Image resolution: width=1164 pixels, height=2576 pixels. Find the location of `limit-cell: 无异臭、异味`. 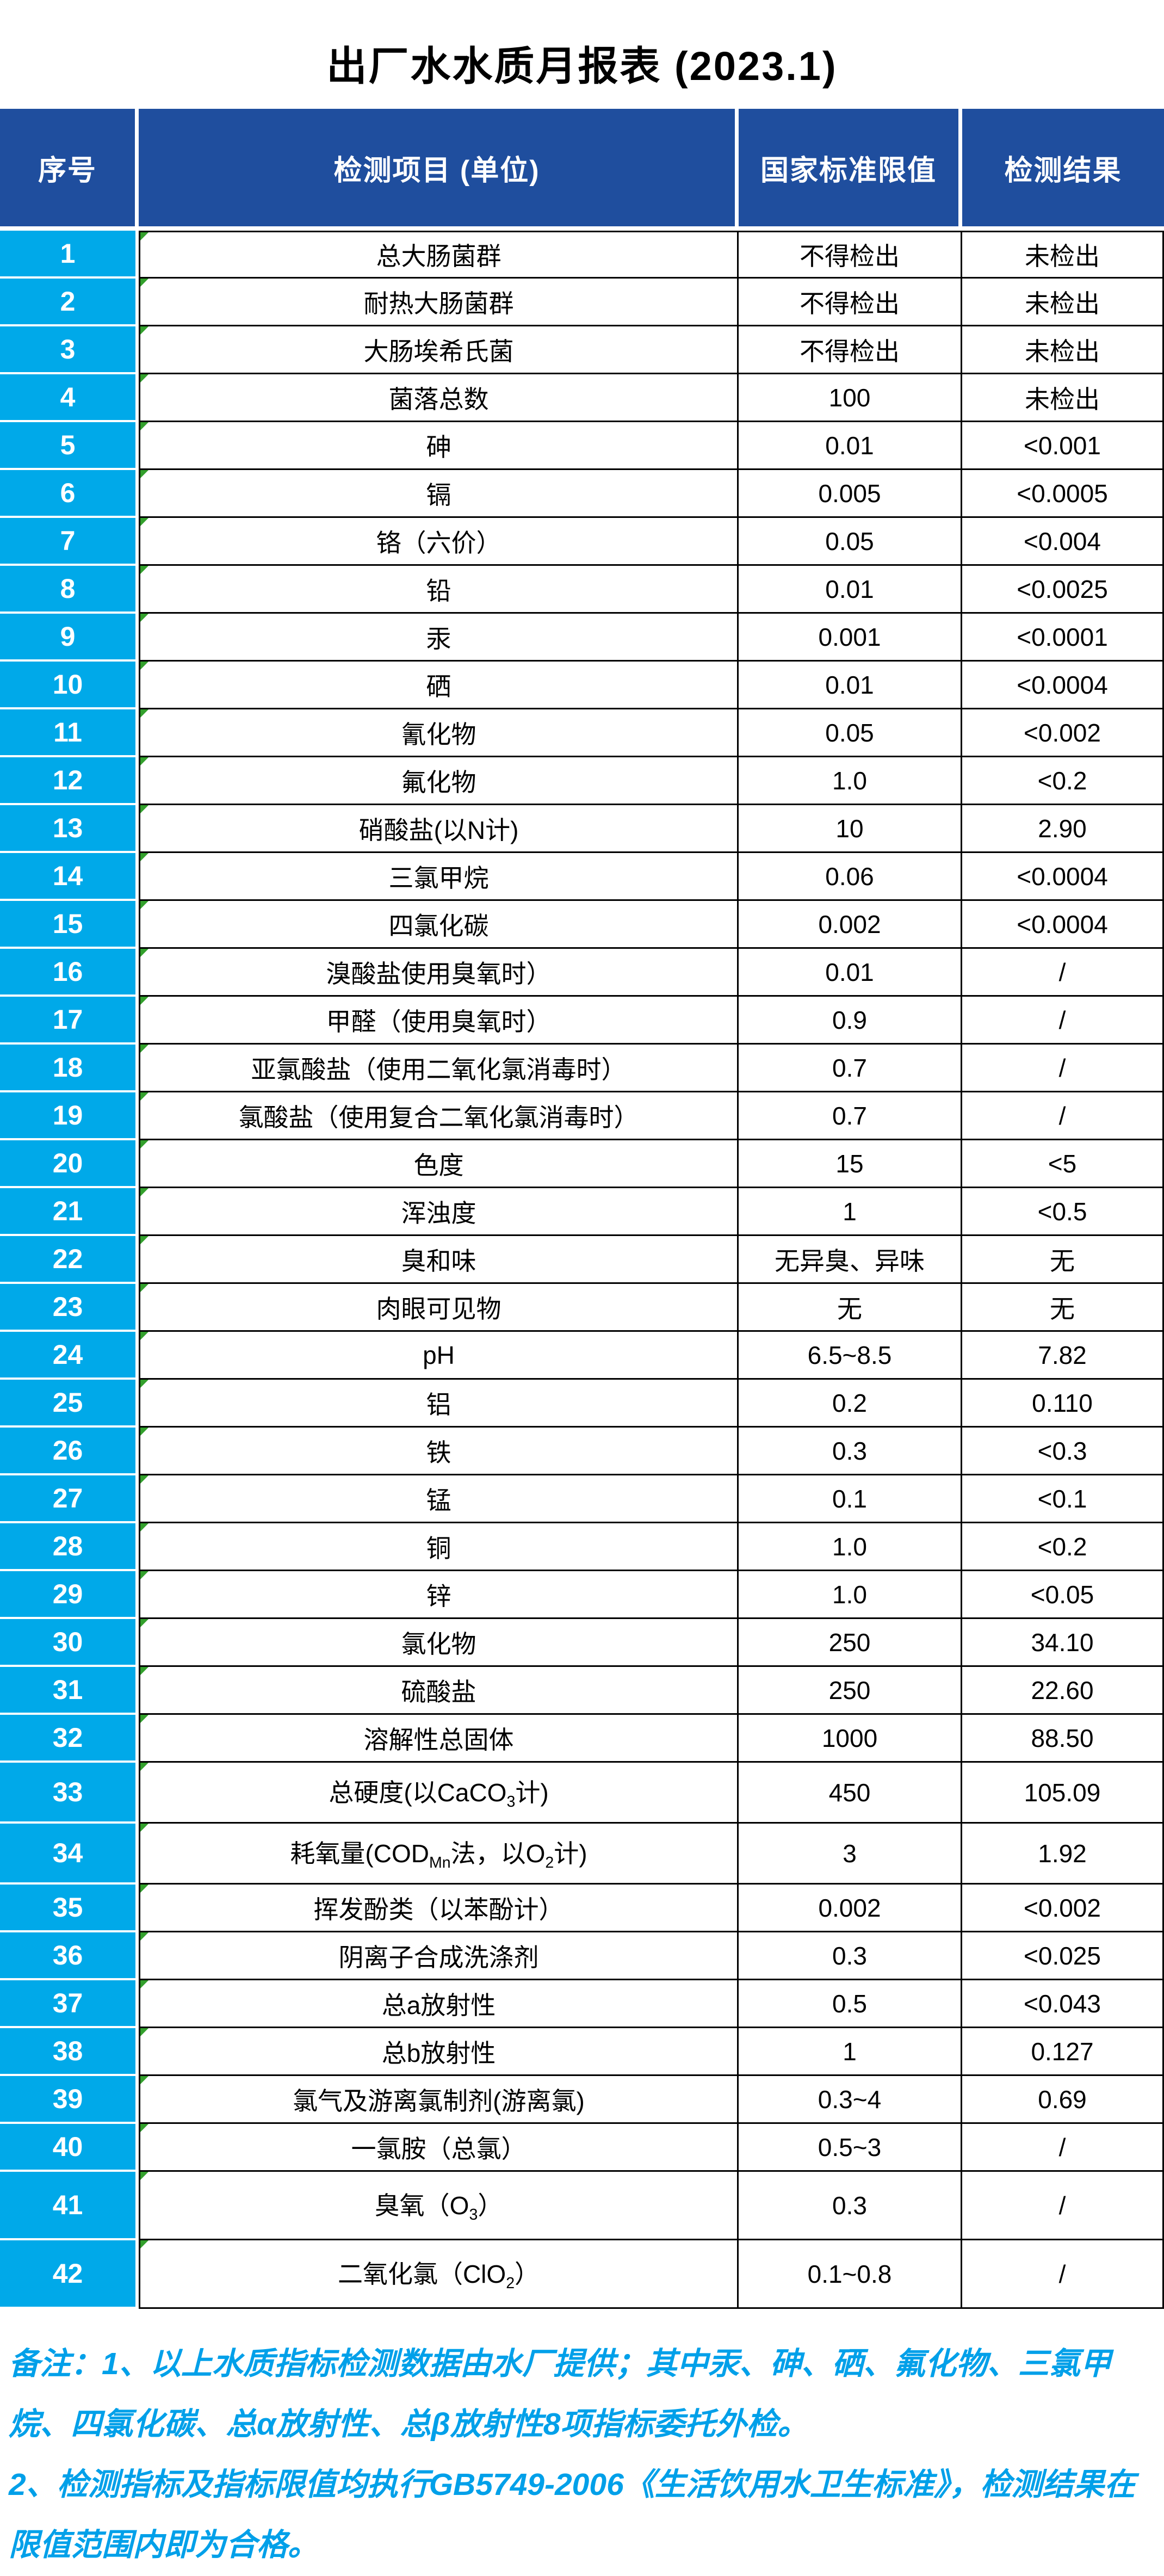

limit-cell: 无异臭、异味 is located at coordinates (850, 1260).